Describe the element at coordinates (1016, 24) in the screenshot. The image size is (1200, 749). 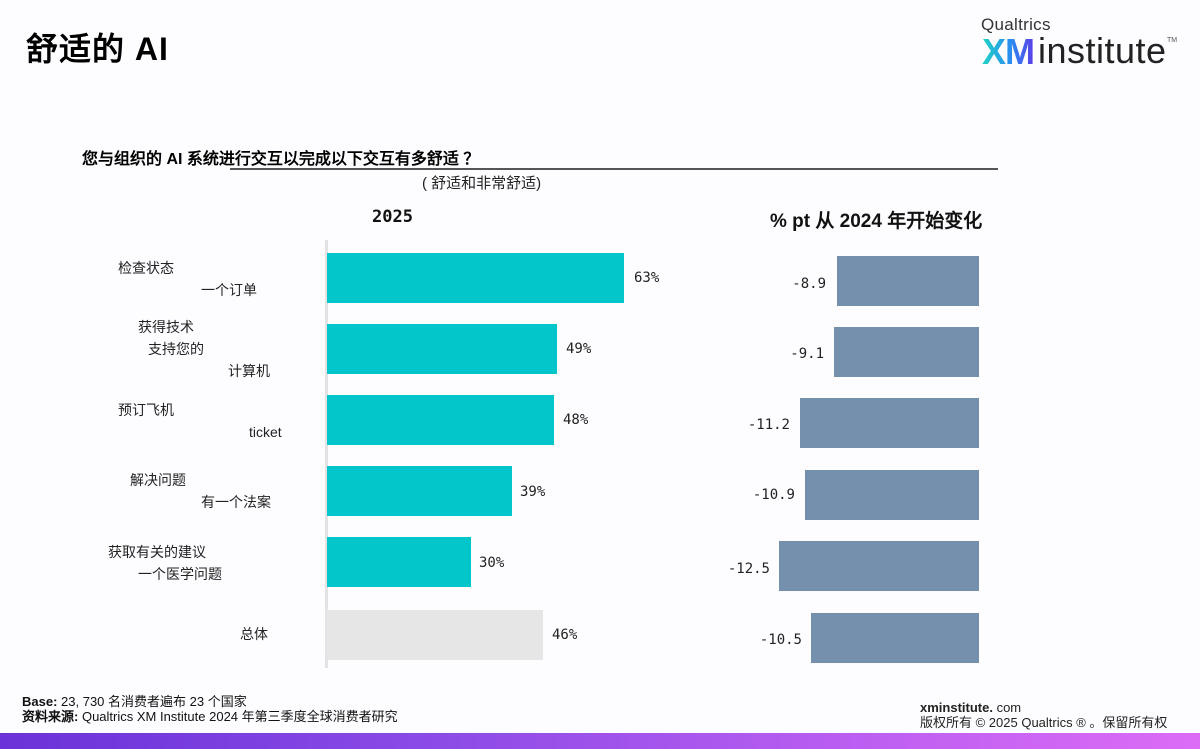
I see `logo-qualtrics-text: Qualtrics` at that location.